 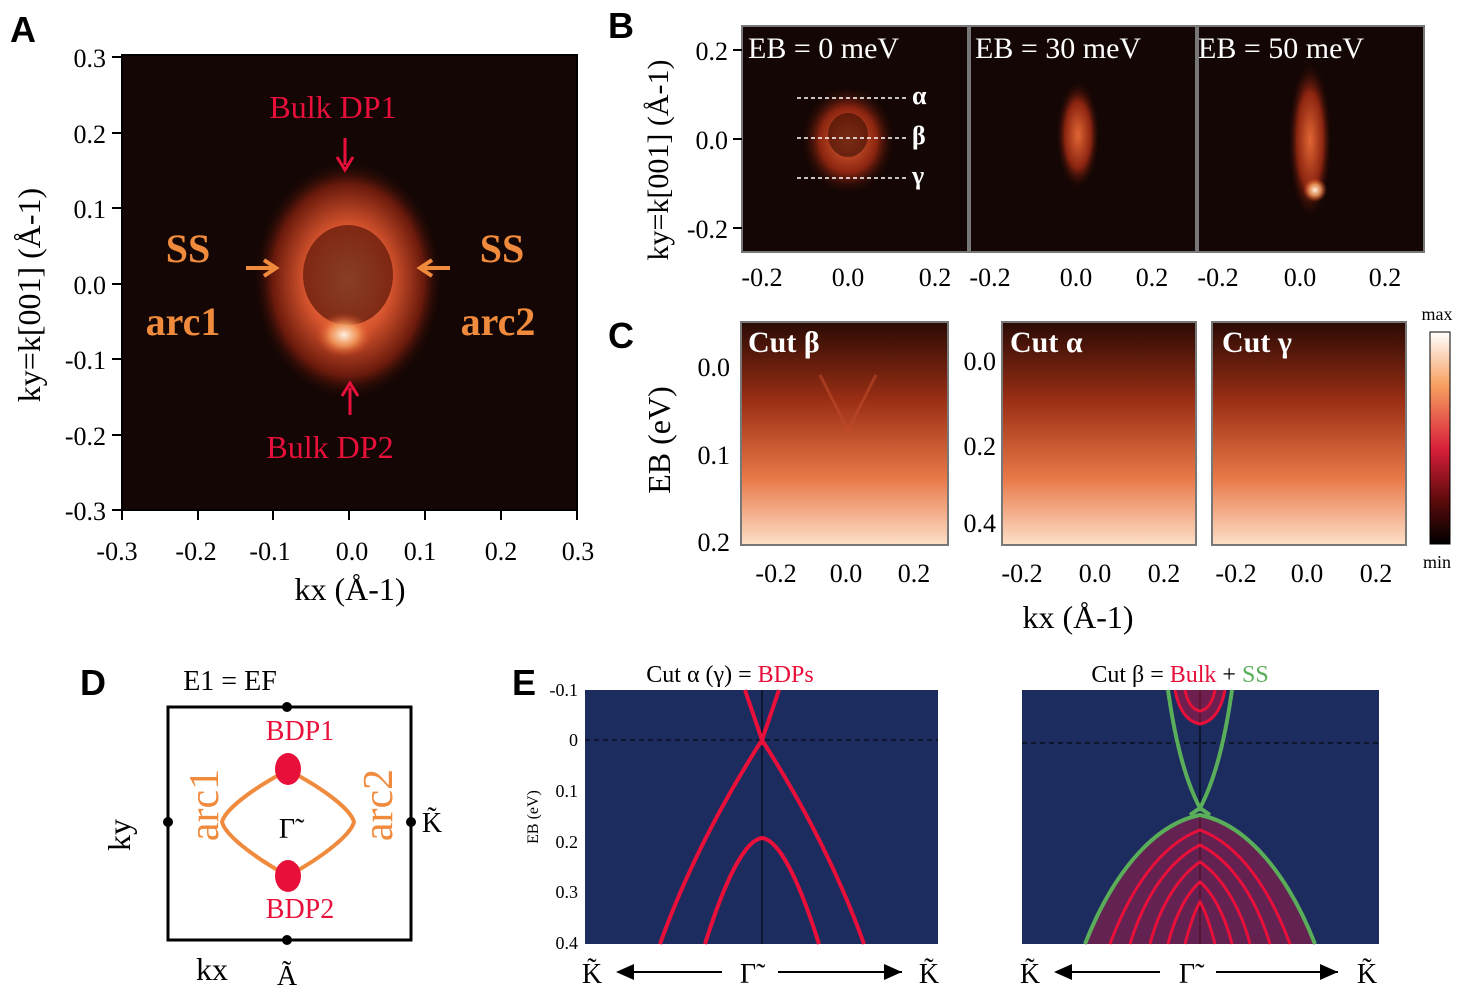 What do you see at coordinates (980, 446) in the screenshot?
I see `c-ytick: 0.2` at bounding box center [980, 446].